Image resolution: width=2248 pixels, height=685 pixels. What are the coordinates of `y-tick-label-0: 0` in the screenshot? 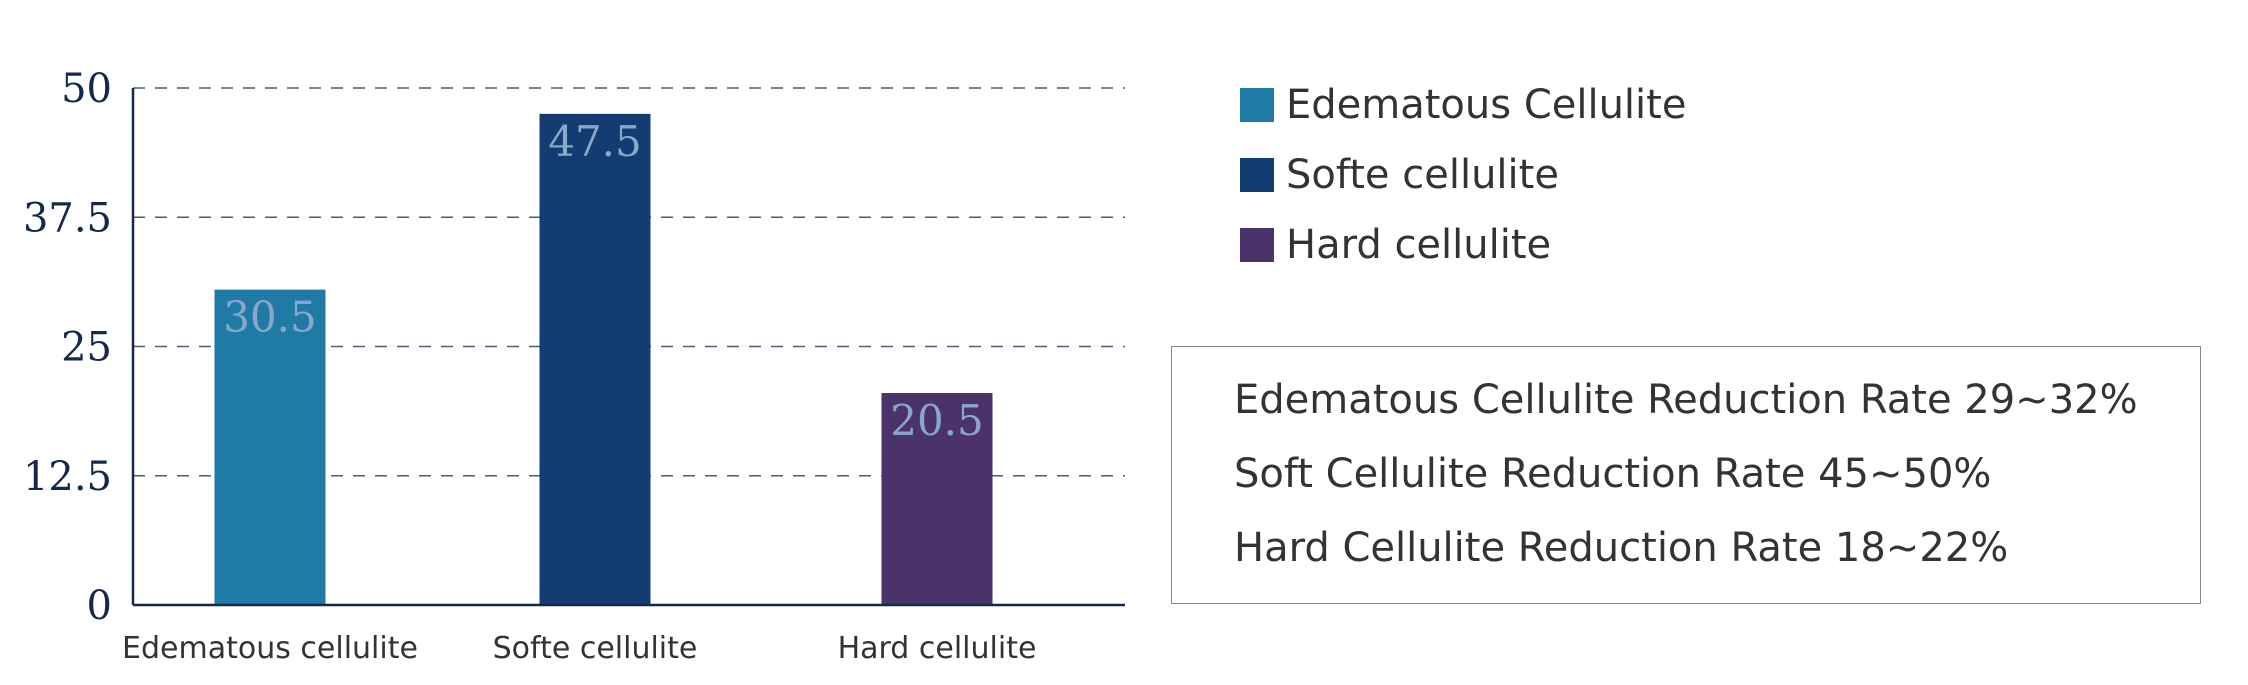 It's located at (99, 606).